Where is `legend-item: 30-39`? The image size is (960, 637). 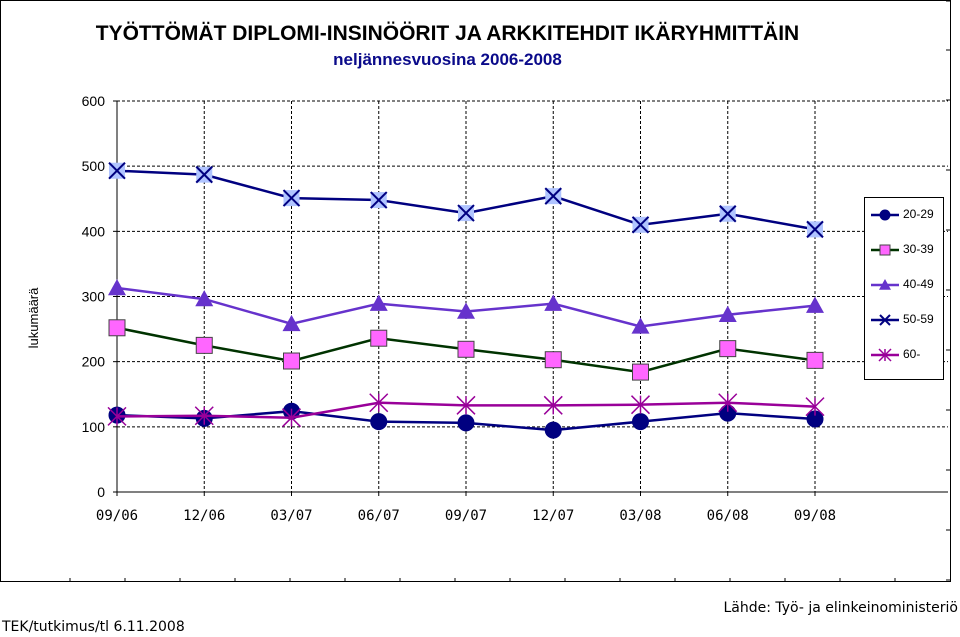
legend-item: 30-39 is located at coordinates (905, 251).